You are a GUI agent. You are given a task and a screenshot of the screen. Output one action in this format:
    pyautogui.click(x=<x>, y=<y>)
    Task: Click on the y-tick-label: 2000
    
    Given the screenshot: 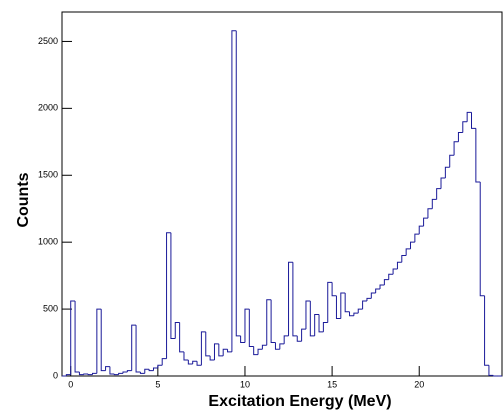 What is the action you would take?
    pyautogui.click(x=48, y=108)
    